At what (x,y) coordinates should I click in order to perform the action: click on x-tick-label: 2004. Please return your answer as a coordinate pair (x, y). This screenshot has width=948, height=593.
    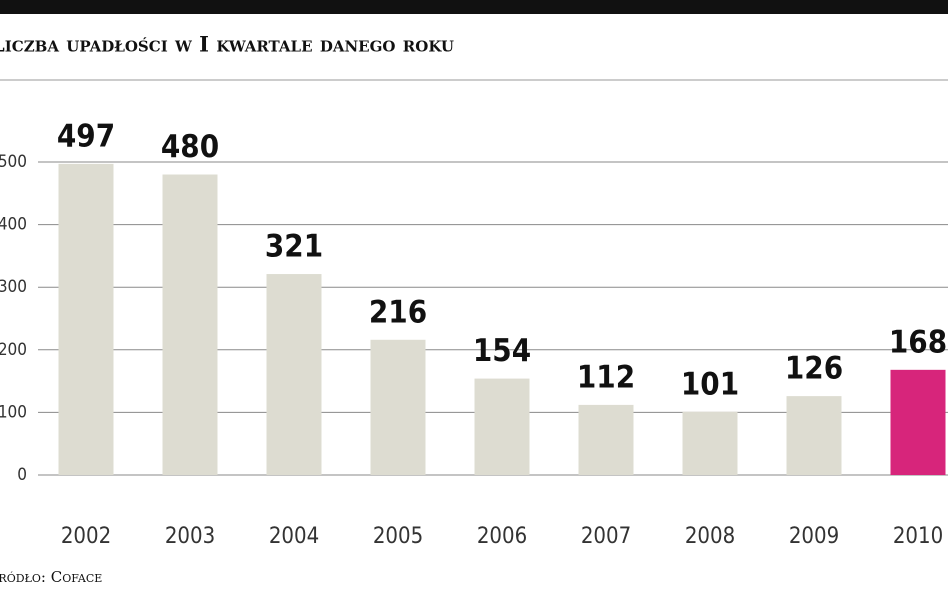
    Looking at the image, I should click on (294, 536).